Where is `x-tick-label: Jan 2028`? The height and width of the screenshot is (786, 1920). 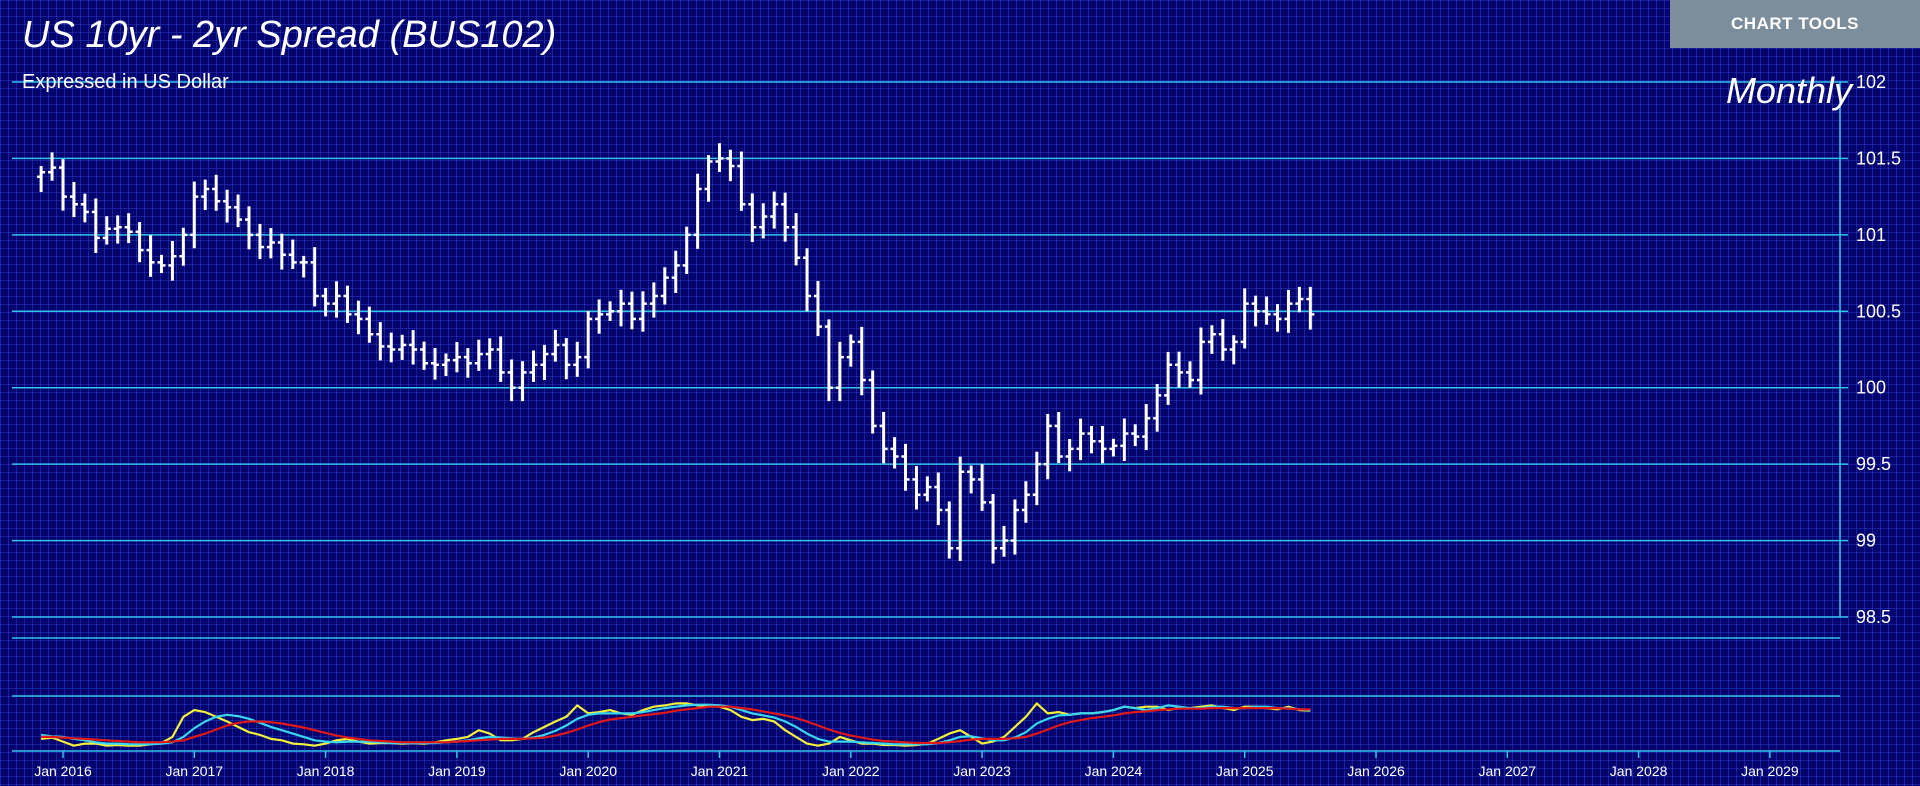 x-tick-label: Jan 2028 is located at coordinates (1639, 771).